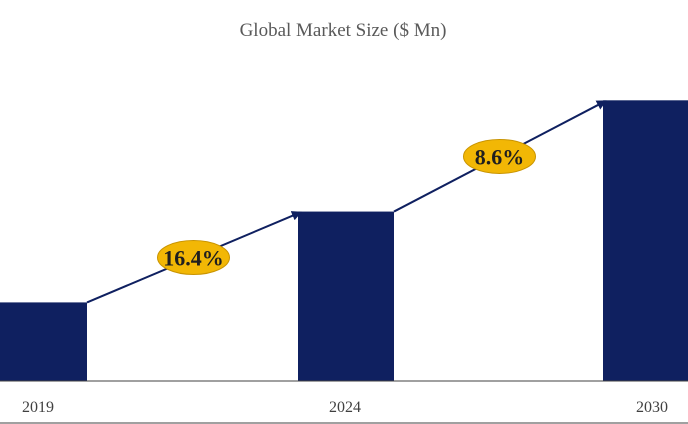 The height and width of the screenshot is (424, 688). I want to click on x-tick-2030: 2030, so click(652, 407).